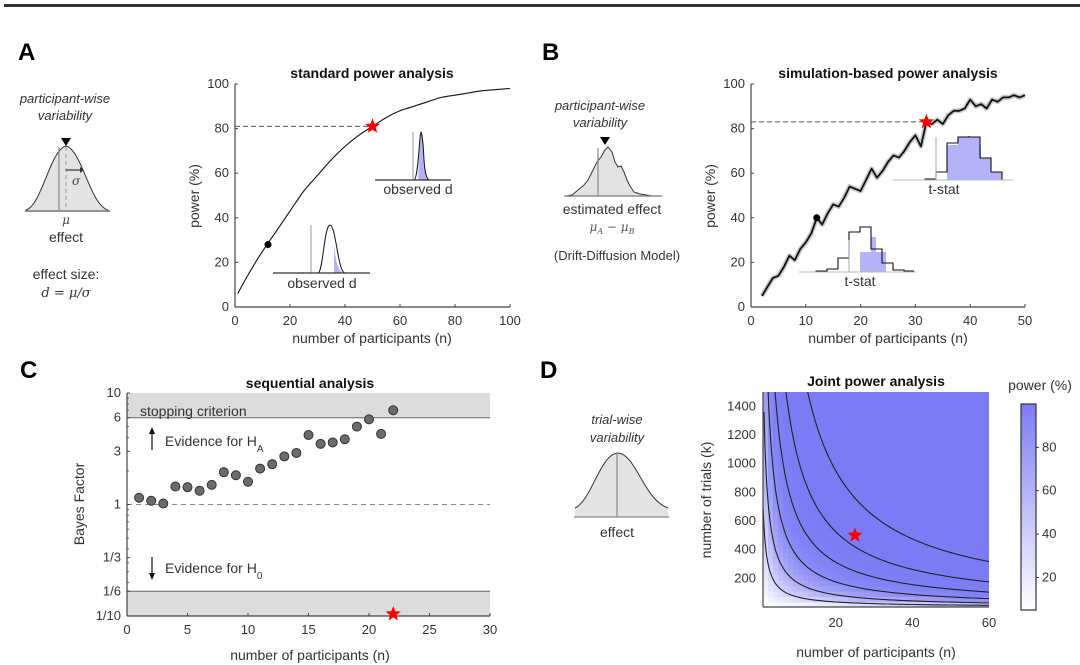 Image resolution: width=1080 pixels, height=665 pixels. Describe the element at coordinates (332, 442) in the screenshot. I see `bayes-factor-point` at that location.